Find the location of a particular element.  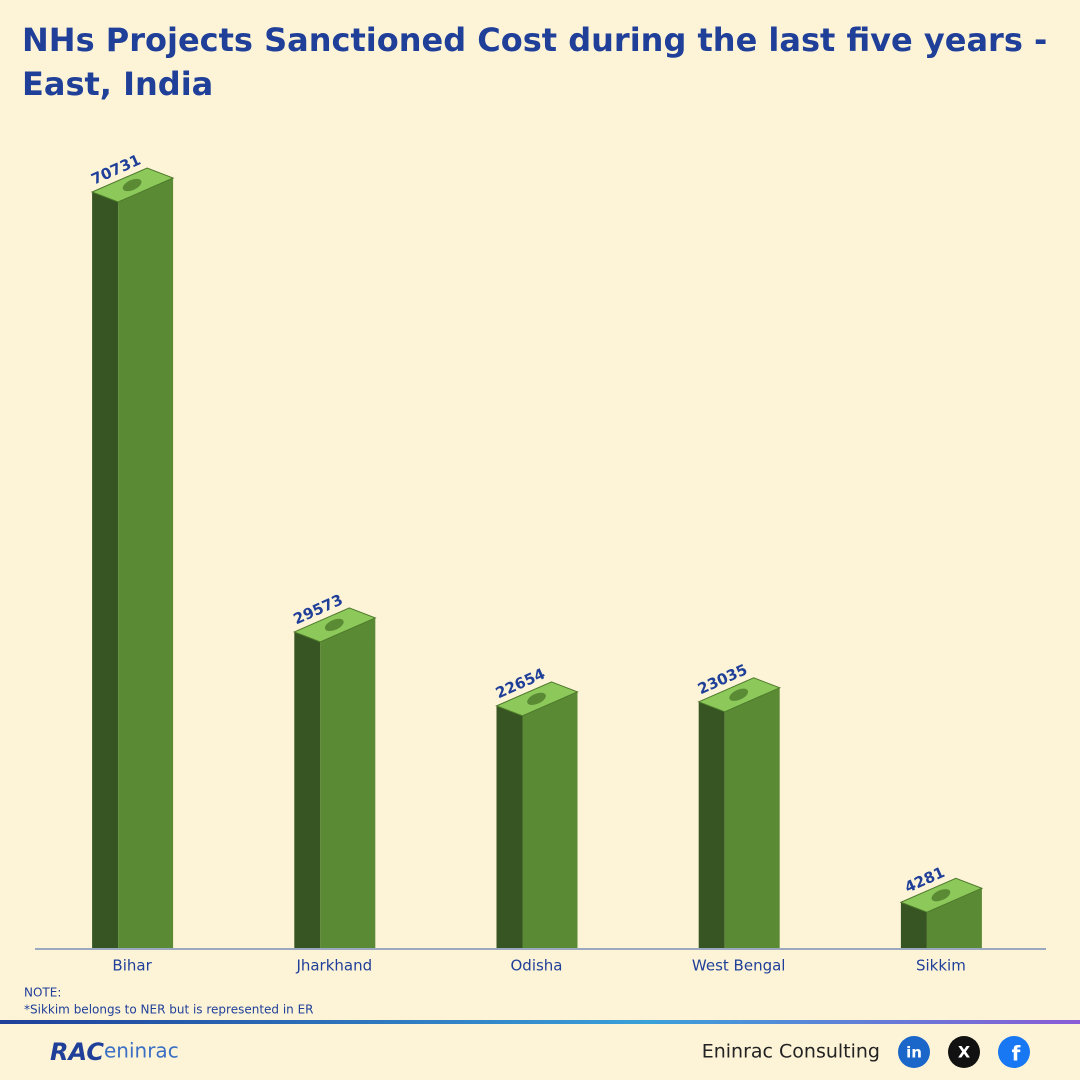

linkedin-icon is located at coordinates (914, 1052).